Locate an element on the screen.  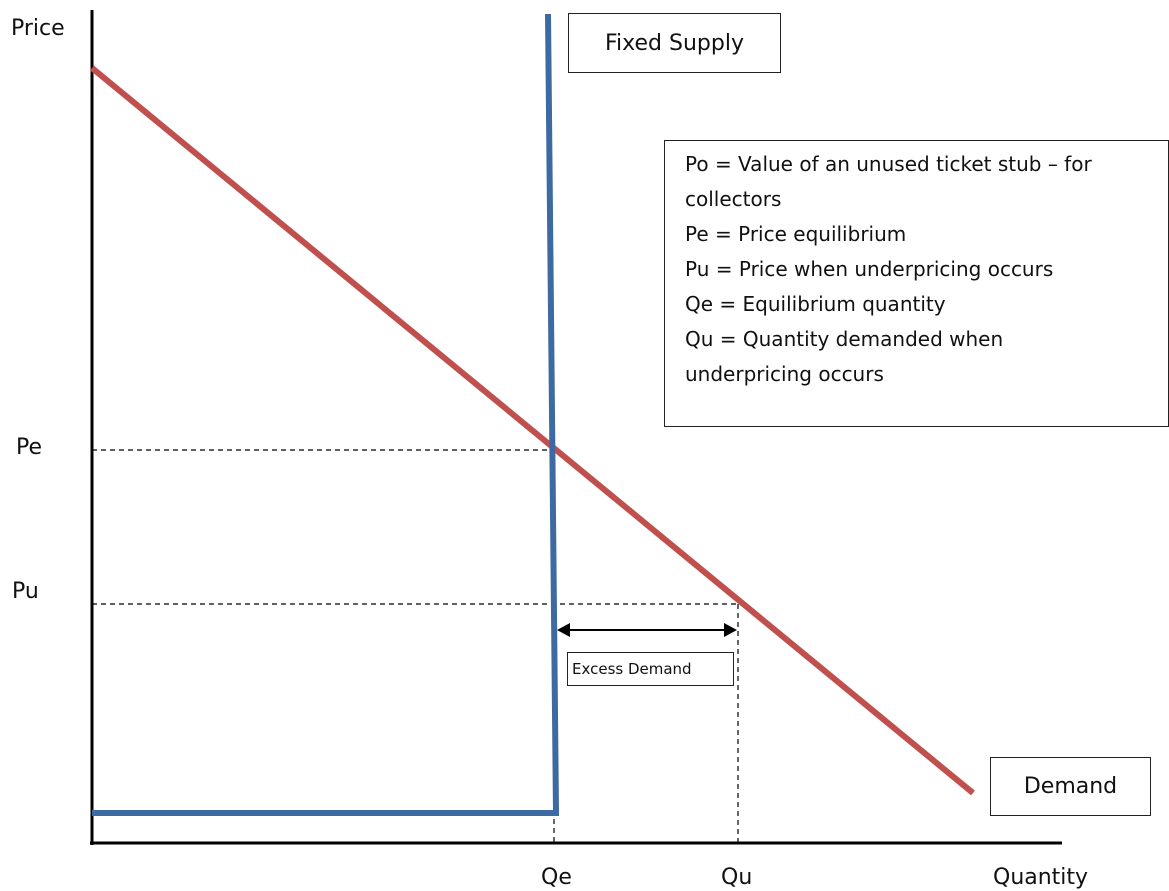
excess-demand-label: Excess Demand is located at coordinates (650, 669).